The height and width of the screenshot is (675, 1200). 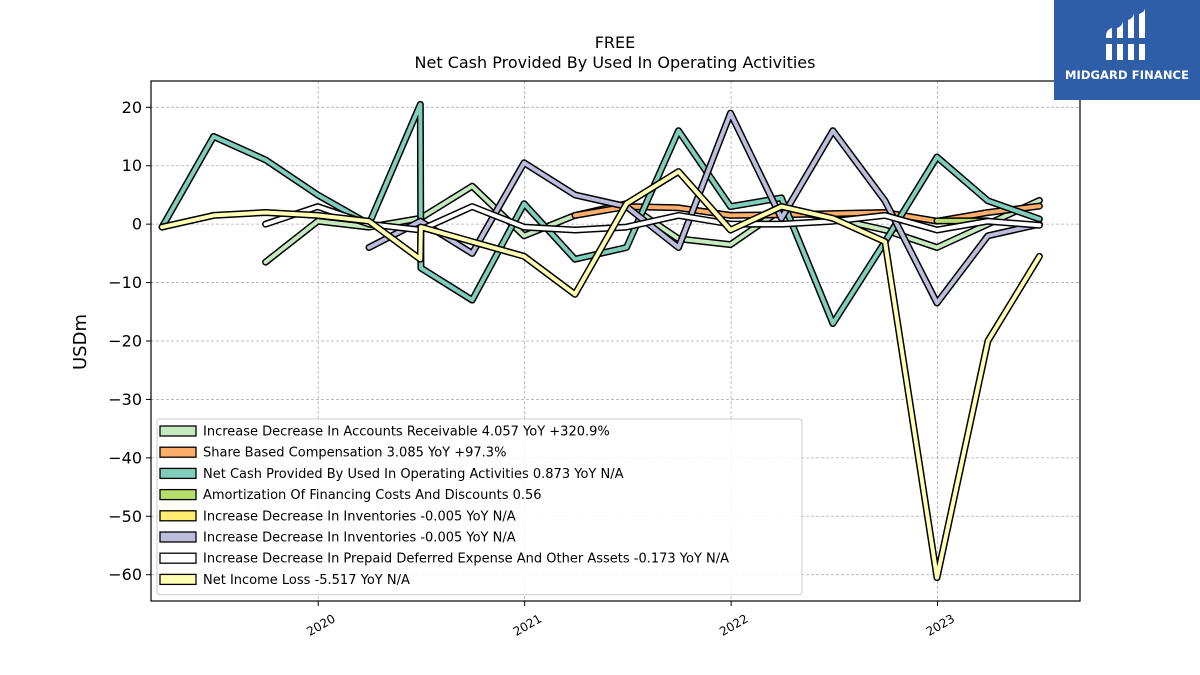 What do you see at coordinates (306, 580) in the screenshot?
I see `legend-label: Net Income Loss -5.517 YoY N/A` at bounding box center [306, 580].